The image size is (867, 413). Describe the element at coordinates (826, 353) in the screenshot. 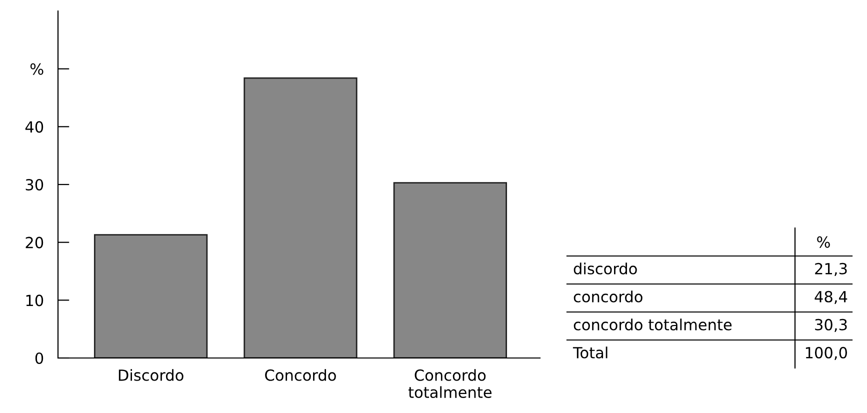

I see `text: 100,0` at that location.